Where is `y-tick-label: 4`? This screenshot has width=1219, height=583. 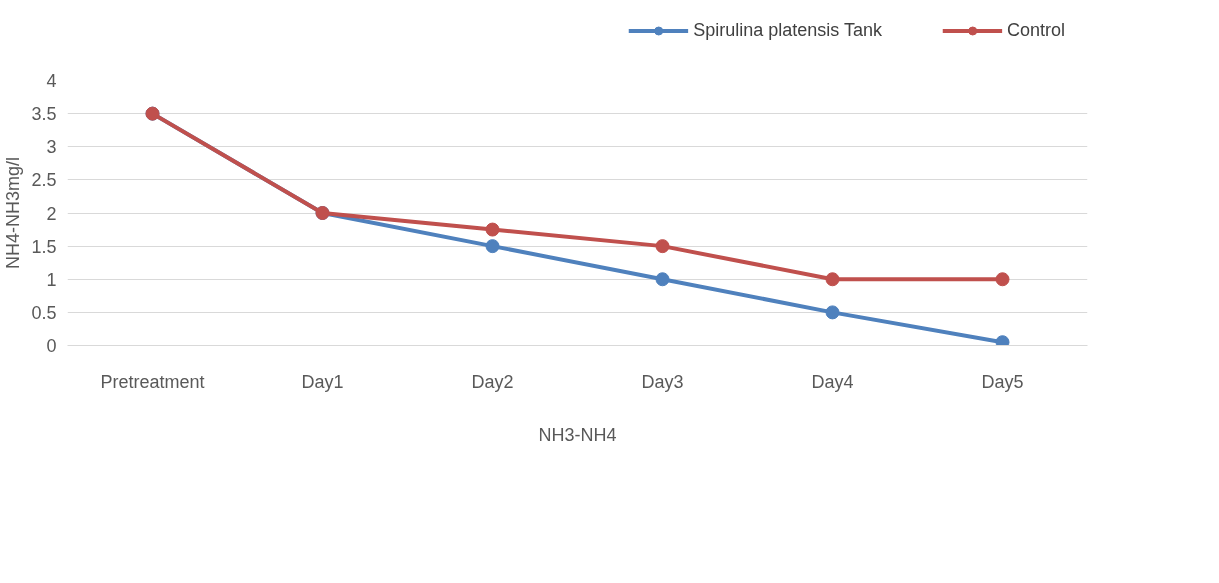 y-tick-label: 4 is located at coordinates (51, 81).